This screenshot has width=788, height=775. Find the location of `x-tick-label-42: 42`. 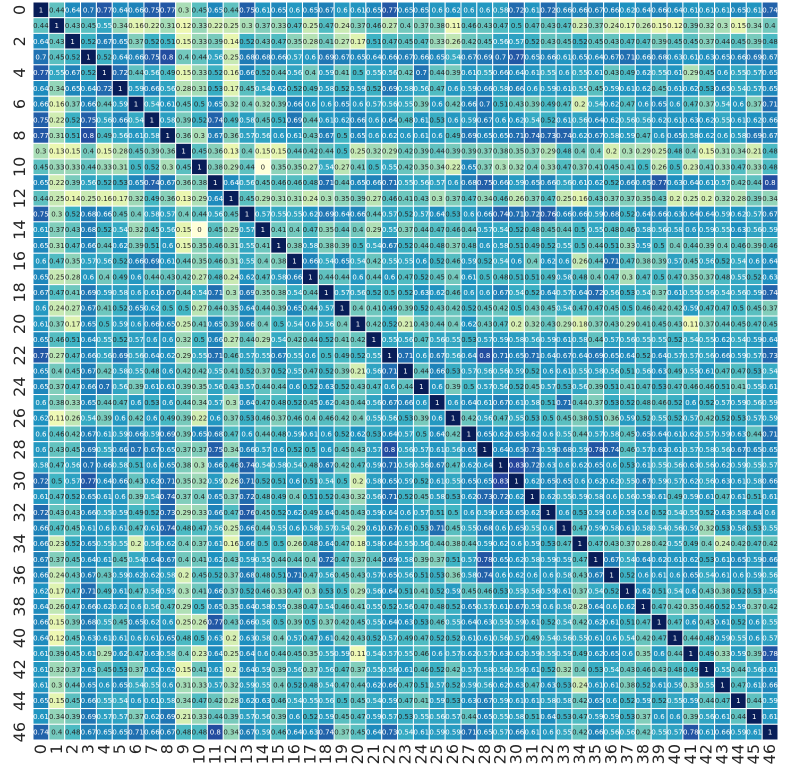

x-tick-label-42: 42 is located at coordinates (706, 754).